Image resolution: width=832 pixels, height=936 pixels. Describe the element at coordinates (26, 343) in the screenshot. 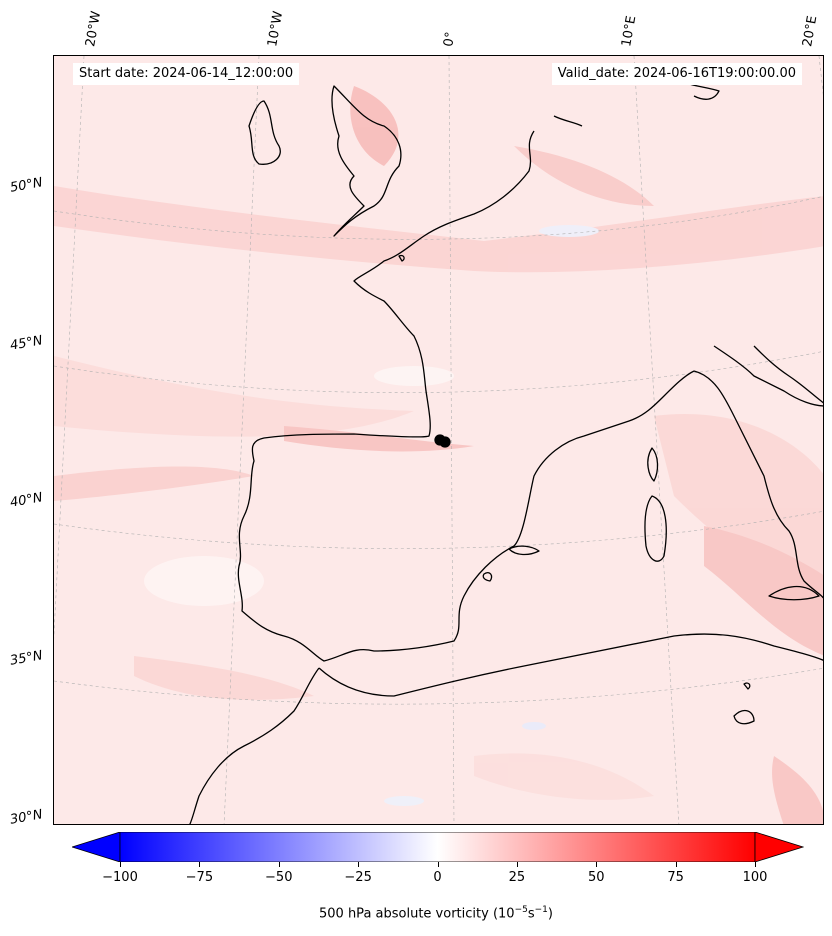

I see `lat-label-45n: 45°N` at that location.